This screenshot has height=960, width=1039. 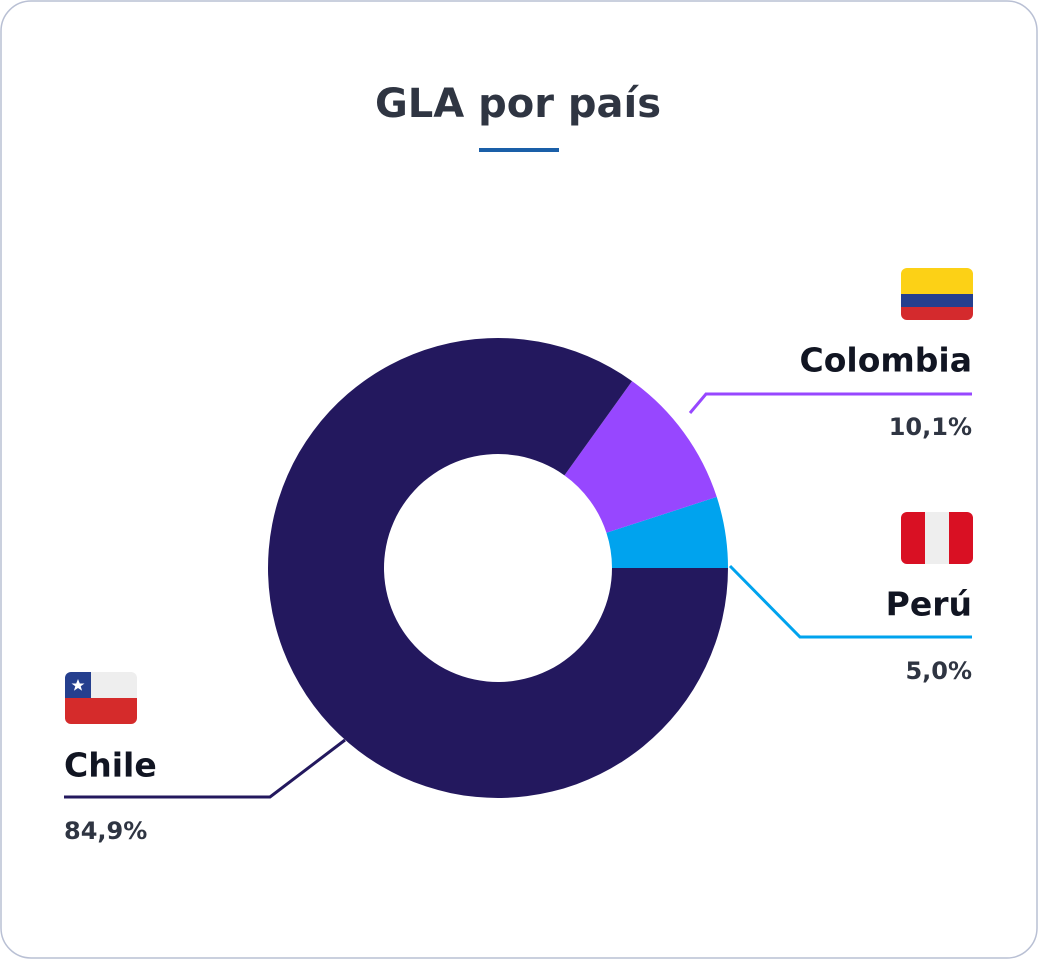 What do you see at coordinates (938, 671) in the screenshot?
I see `value-label: 5,0%` at bounding box center [938, 671].